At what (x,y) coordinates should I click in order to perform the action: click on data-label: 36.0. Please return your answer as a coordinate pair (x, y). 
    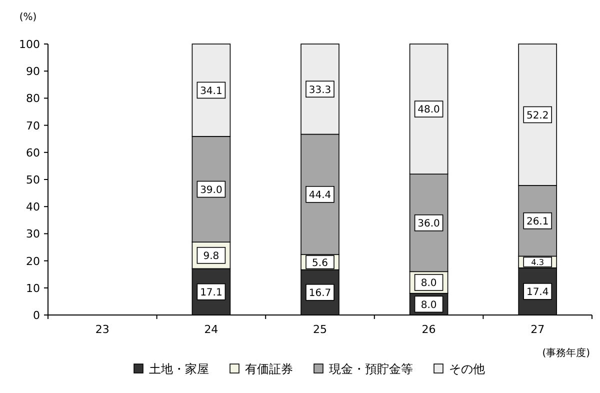
    Looking at the image, I should click on (429, 224).